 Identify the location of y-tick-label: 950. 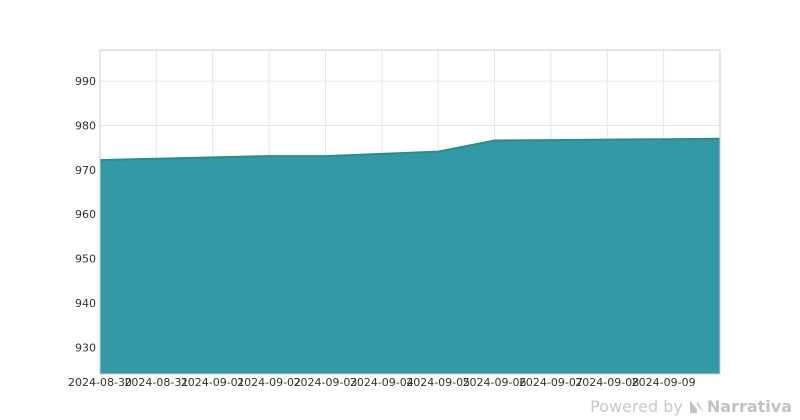
(85, 259).